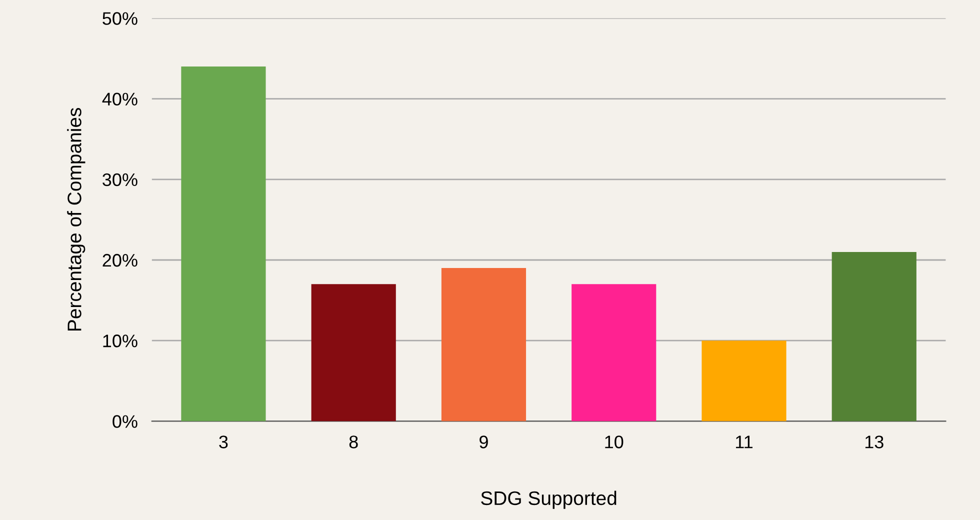 The height and width of the screenshot is (520, 980). Describe the element at coordinates (353, 442) in the screenshot. I see `x-tick-label: 8` at that location.